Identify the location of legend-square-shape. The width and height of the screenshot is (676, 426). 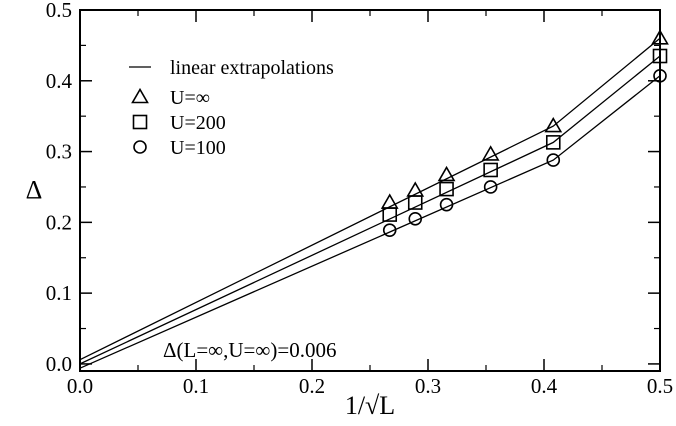
(140, 122).